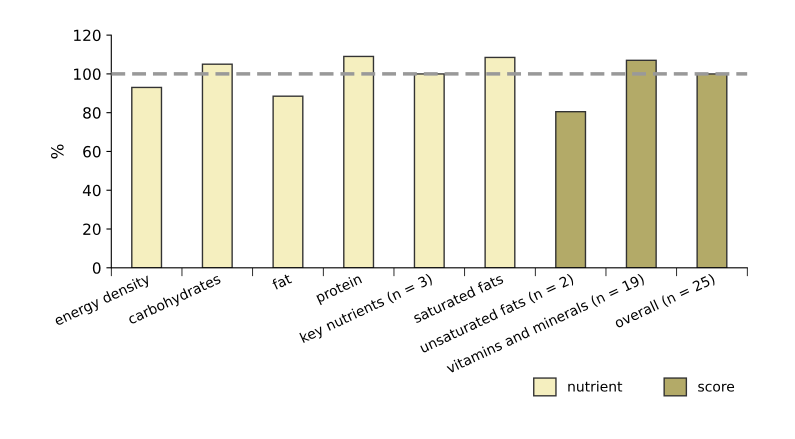 The image size is (795, 439). Describe the element at coordinates (87, 36) in the screenshot. I see `y-tick-label: 120` at that location.